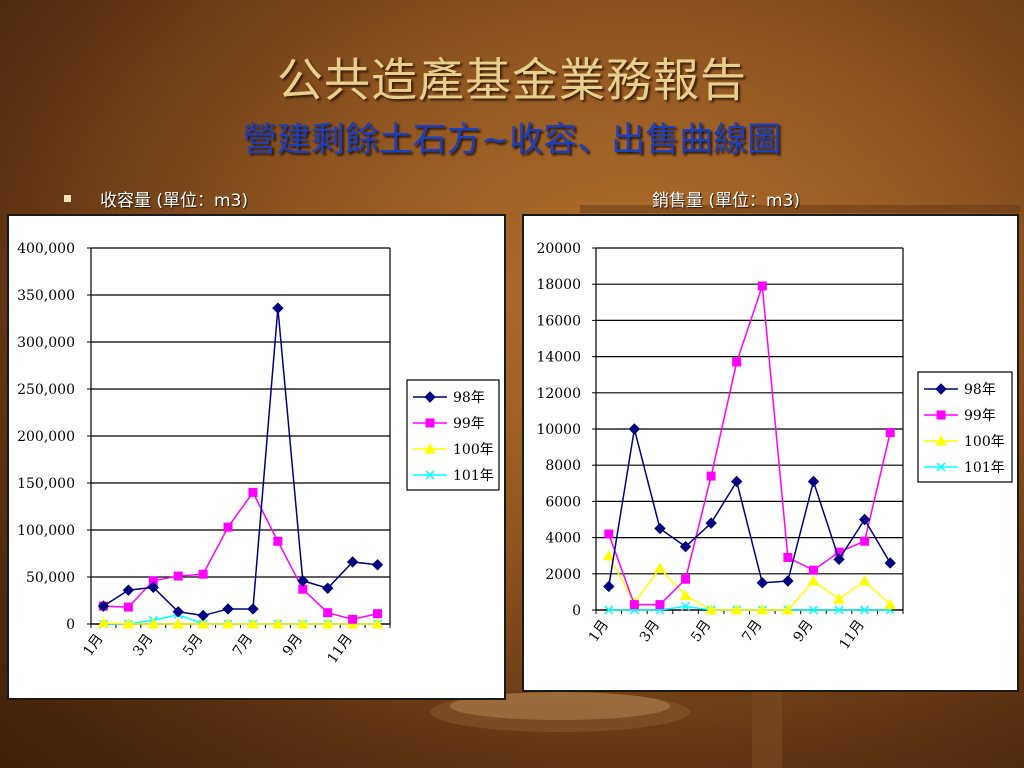  Describe the element at coordinates (563, 502) in the screenshot. I see `y-tick-label: 6000` at that location.